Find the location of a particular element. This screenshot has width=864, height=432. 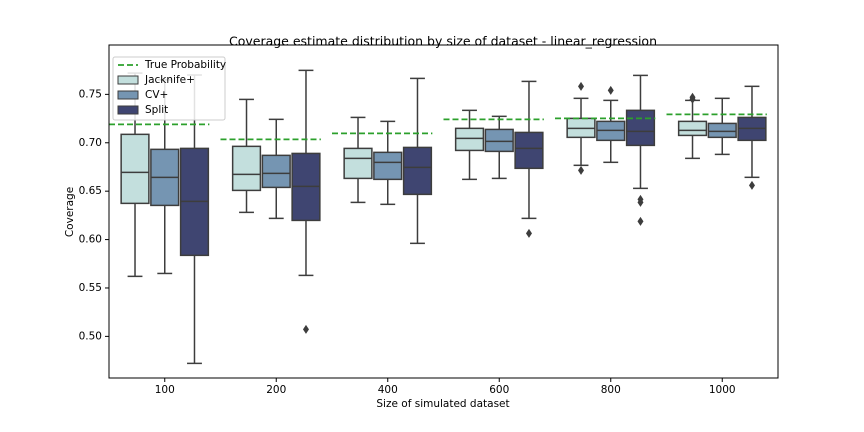

y-tick-label: 0.50 is located at coordinates (90, 336).